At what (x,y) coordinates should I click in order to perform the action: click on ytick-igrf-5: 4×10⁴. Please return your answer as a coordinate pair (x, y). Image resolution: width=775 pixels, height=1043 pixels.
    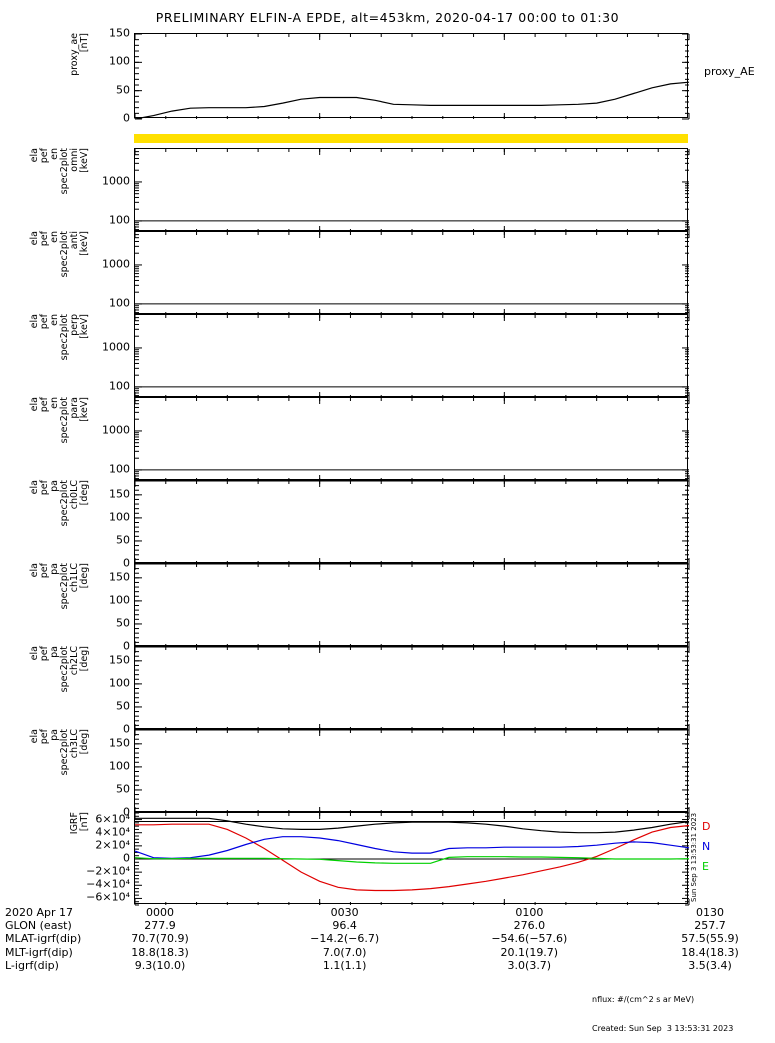
    Looking at the image, I should click on (112, 832).